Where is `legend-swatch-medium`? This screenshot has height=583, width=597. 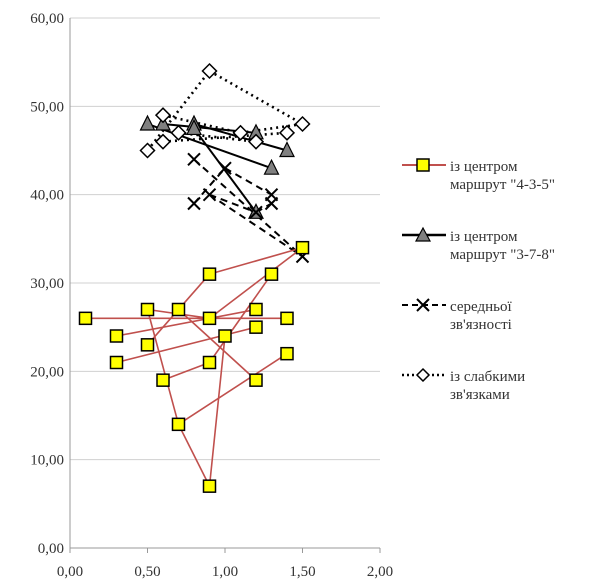
legend-swatch-medium is located at coordinates (424, 305).